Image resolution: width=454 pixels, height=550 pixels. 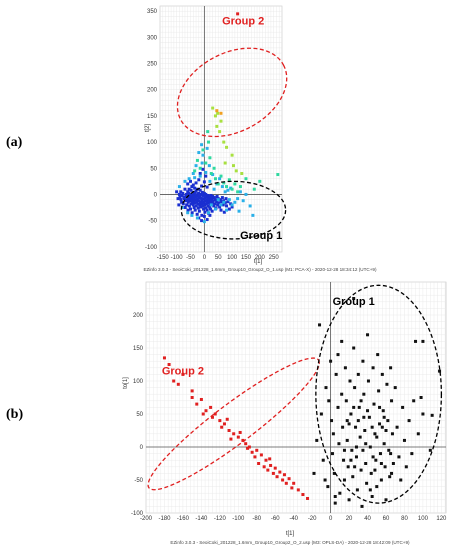 What do you see at coordinates (404, 519) in the screenshot?
I see `x-tick-label: 80` at bounding box center [404, 519].